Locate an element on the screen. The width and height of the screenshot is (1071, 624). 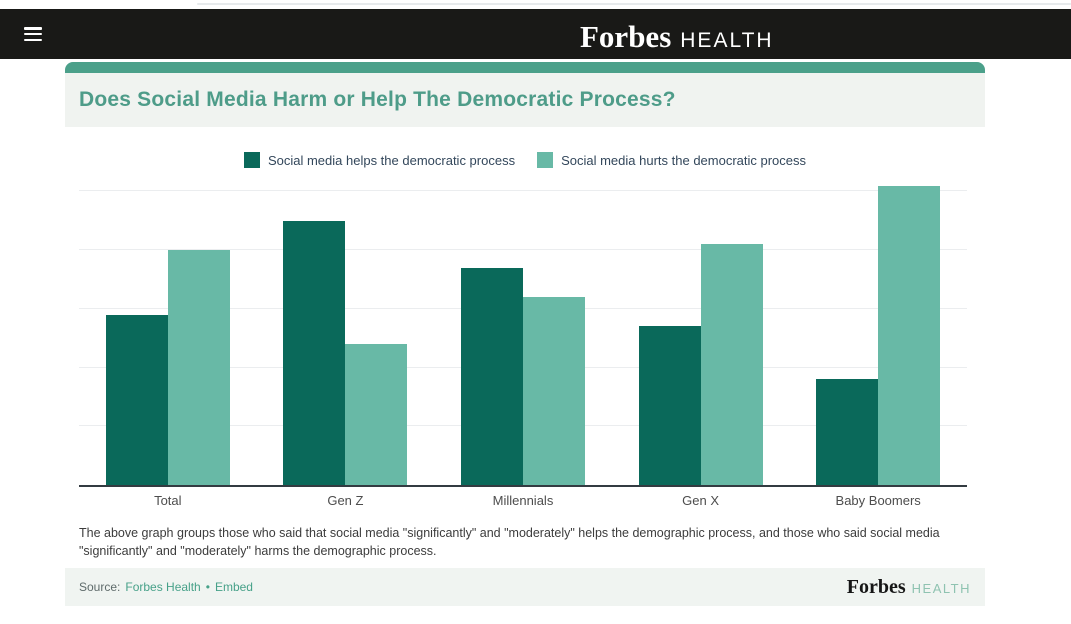
bar-gen-z-hurts is located at coordinates (376, 414).